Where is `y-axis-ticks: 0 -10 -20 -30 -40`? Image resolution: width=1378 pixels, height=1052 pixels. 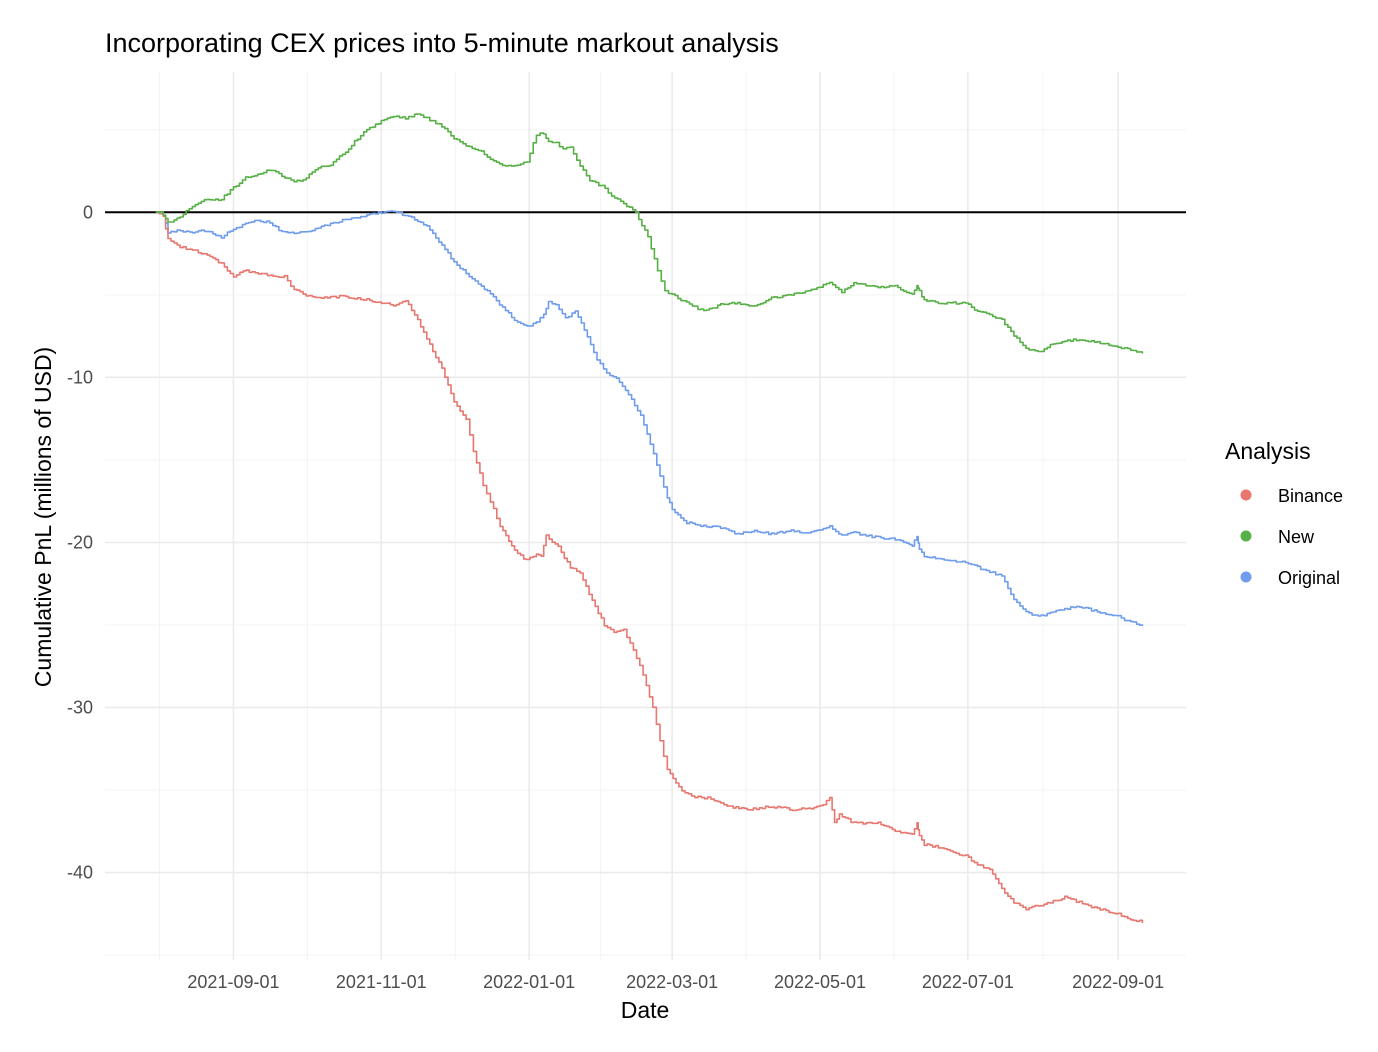
y-axis-ticks: 0 -10 -20 -30 -40 is located at coordinates (80, 542).